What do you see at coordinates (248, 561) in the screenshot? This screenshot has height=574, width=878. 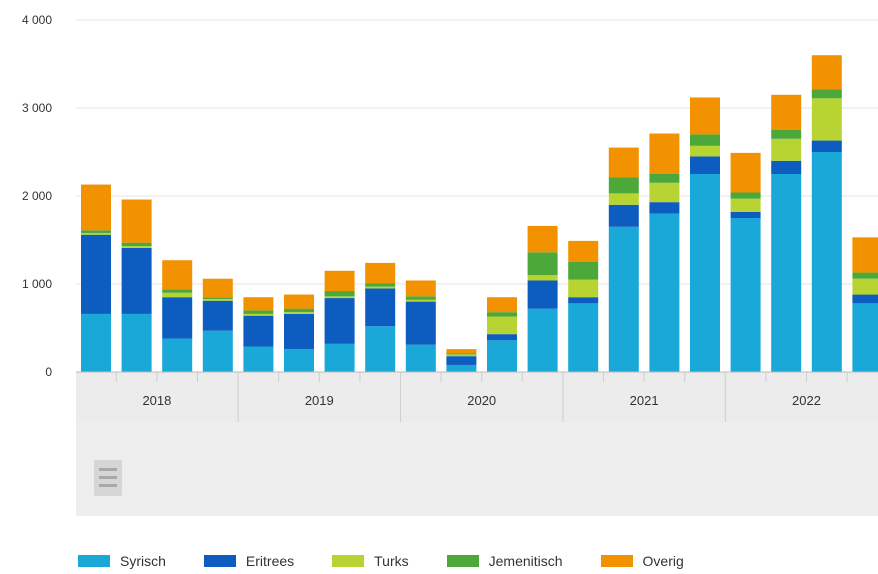 I see `legend-item-eritrees: Eritrees` at bounding box center [248, 561].